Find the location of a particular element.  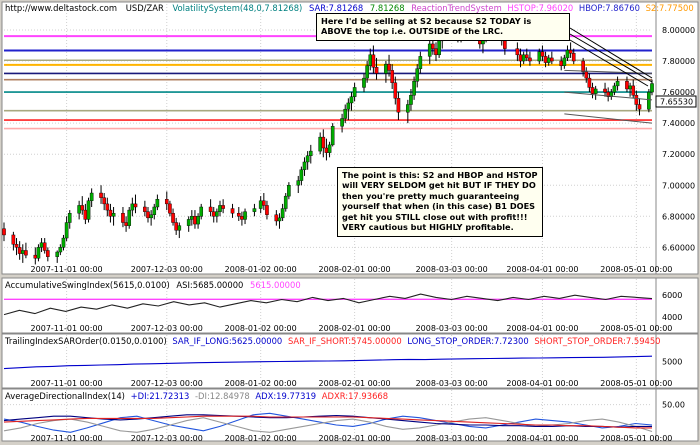

price-tick-label: 6.80000 is located at coordinates (678, 216).